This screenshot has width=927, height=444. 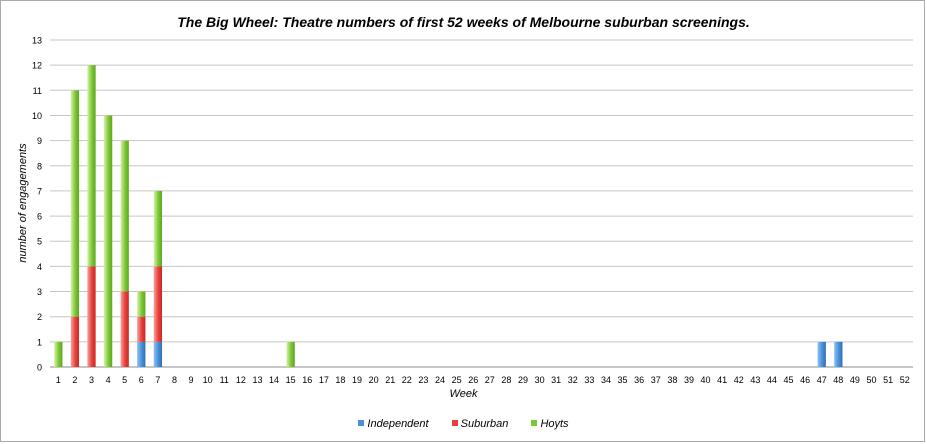 I want to click on x-tick-label: 31, so click(x=556, y=380).